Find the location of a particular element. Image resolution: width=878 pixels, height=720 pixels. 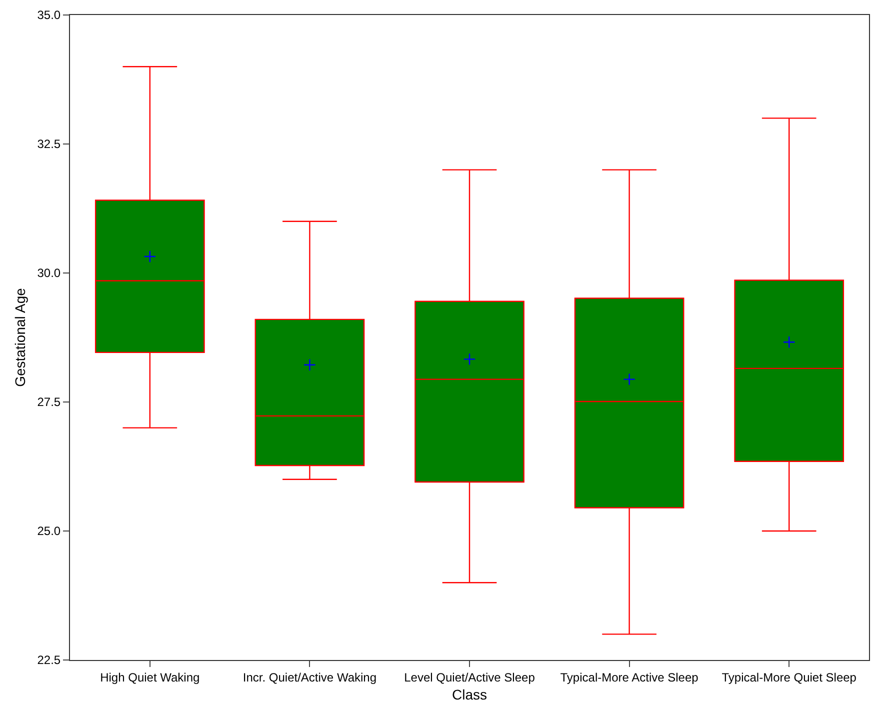

y-tick-label: 32.5 is located at coordinates (49, 144).